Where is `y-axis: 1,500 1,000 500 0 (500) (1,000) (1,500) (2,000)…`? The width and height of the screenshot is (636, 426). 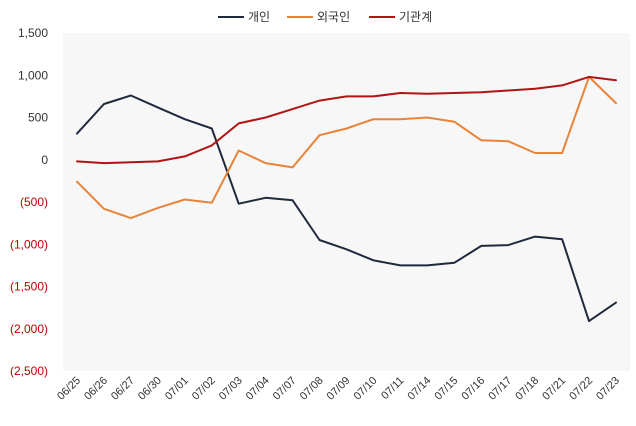
y-axis: 1,500 1,000 500 0 (500) (1,000) (1,500) (2,000)… is located at coordinates (29, 202).